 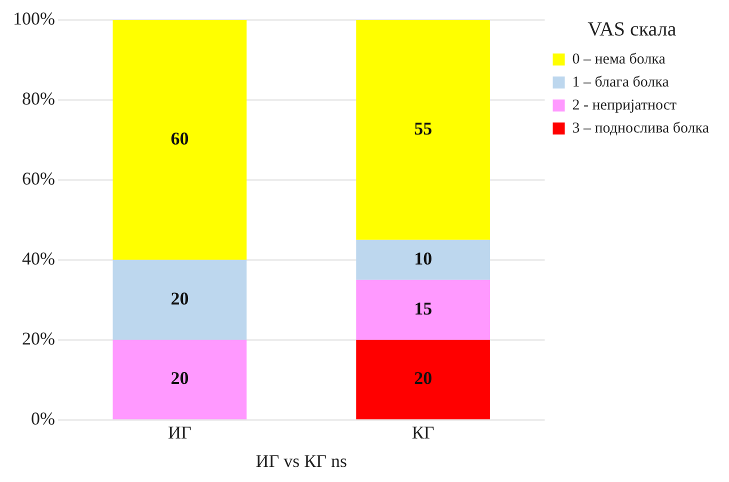 I want to click on data-label: 10, so click(x=423, y=258).